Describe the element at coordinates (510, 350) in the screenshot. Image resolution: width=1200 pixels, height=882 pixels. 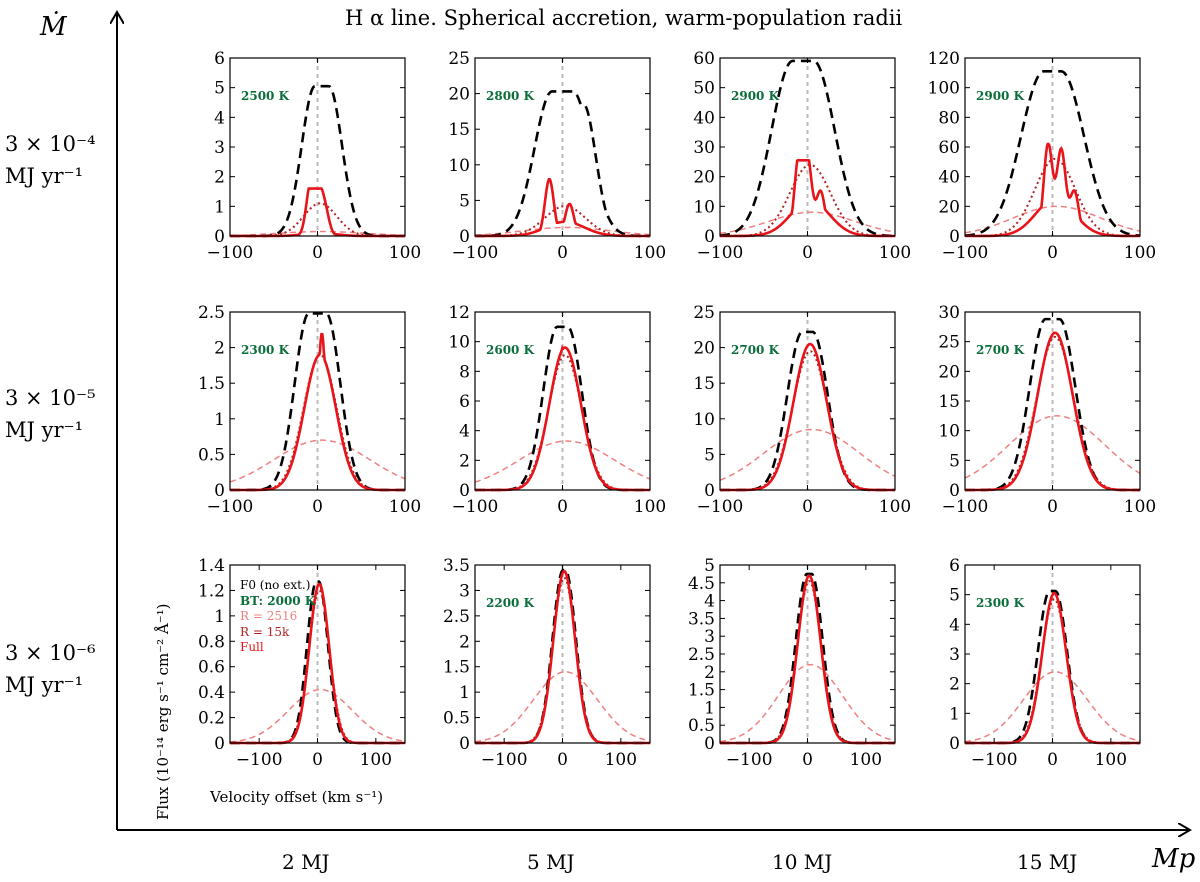
I see `bt-temperature-label: 2600 K` at that location.